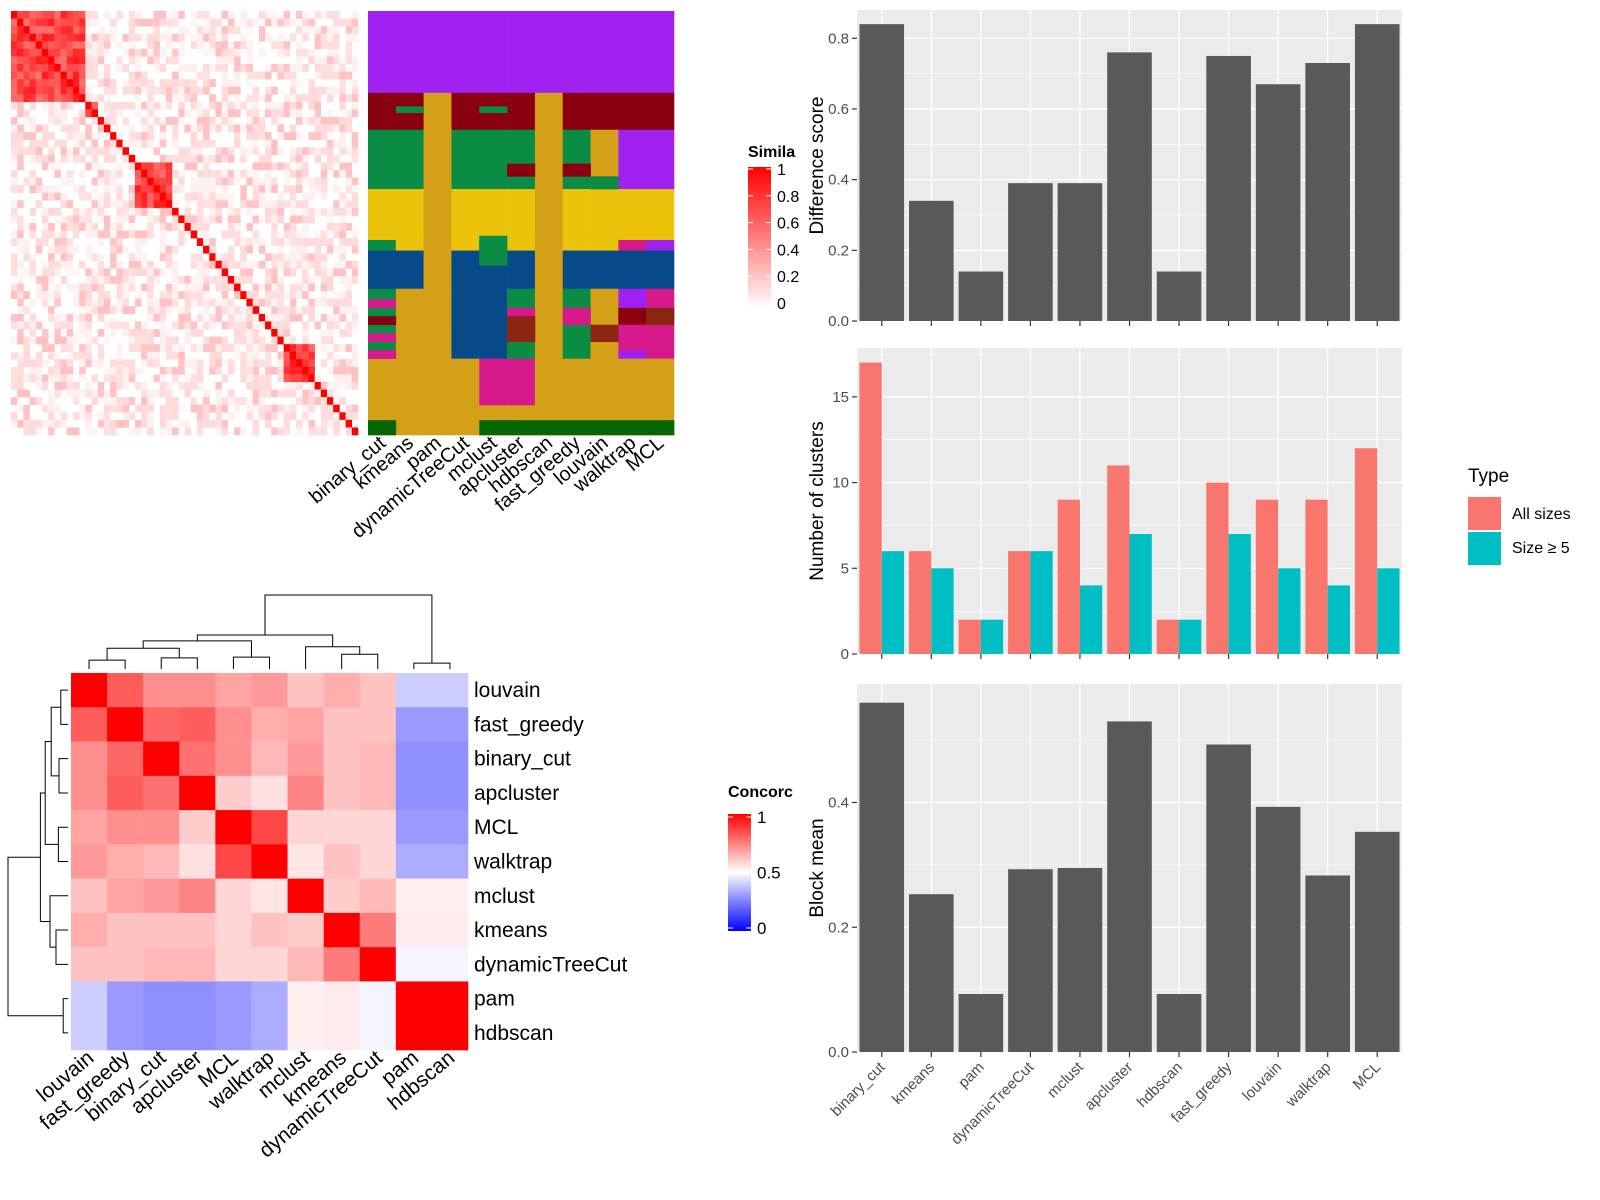 This screenshot has width=1600, height=1200. I want to click on dendrogram-branch, so click(61, 947).